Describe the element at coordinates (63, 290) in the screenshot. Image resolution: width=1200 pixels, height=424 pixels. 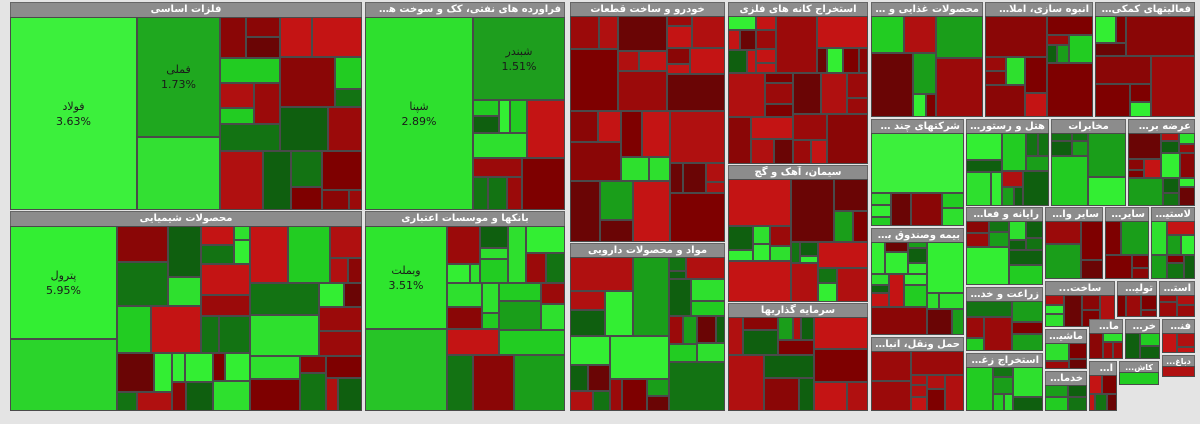
I see `tile-change: 5.95%` at that location.